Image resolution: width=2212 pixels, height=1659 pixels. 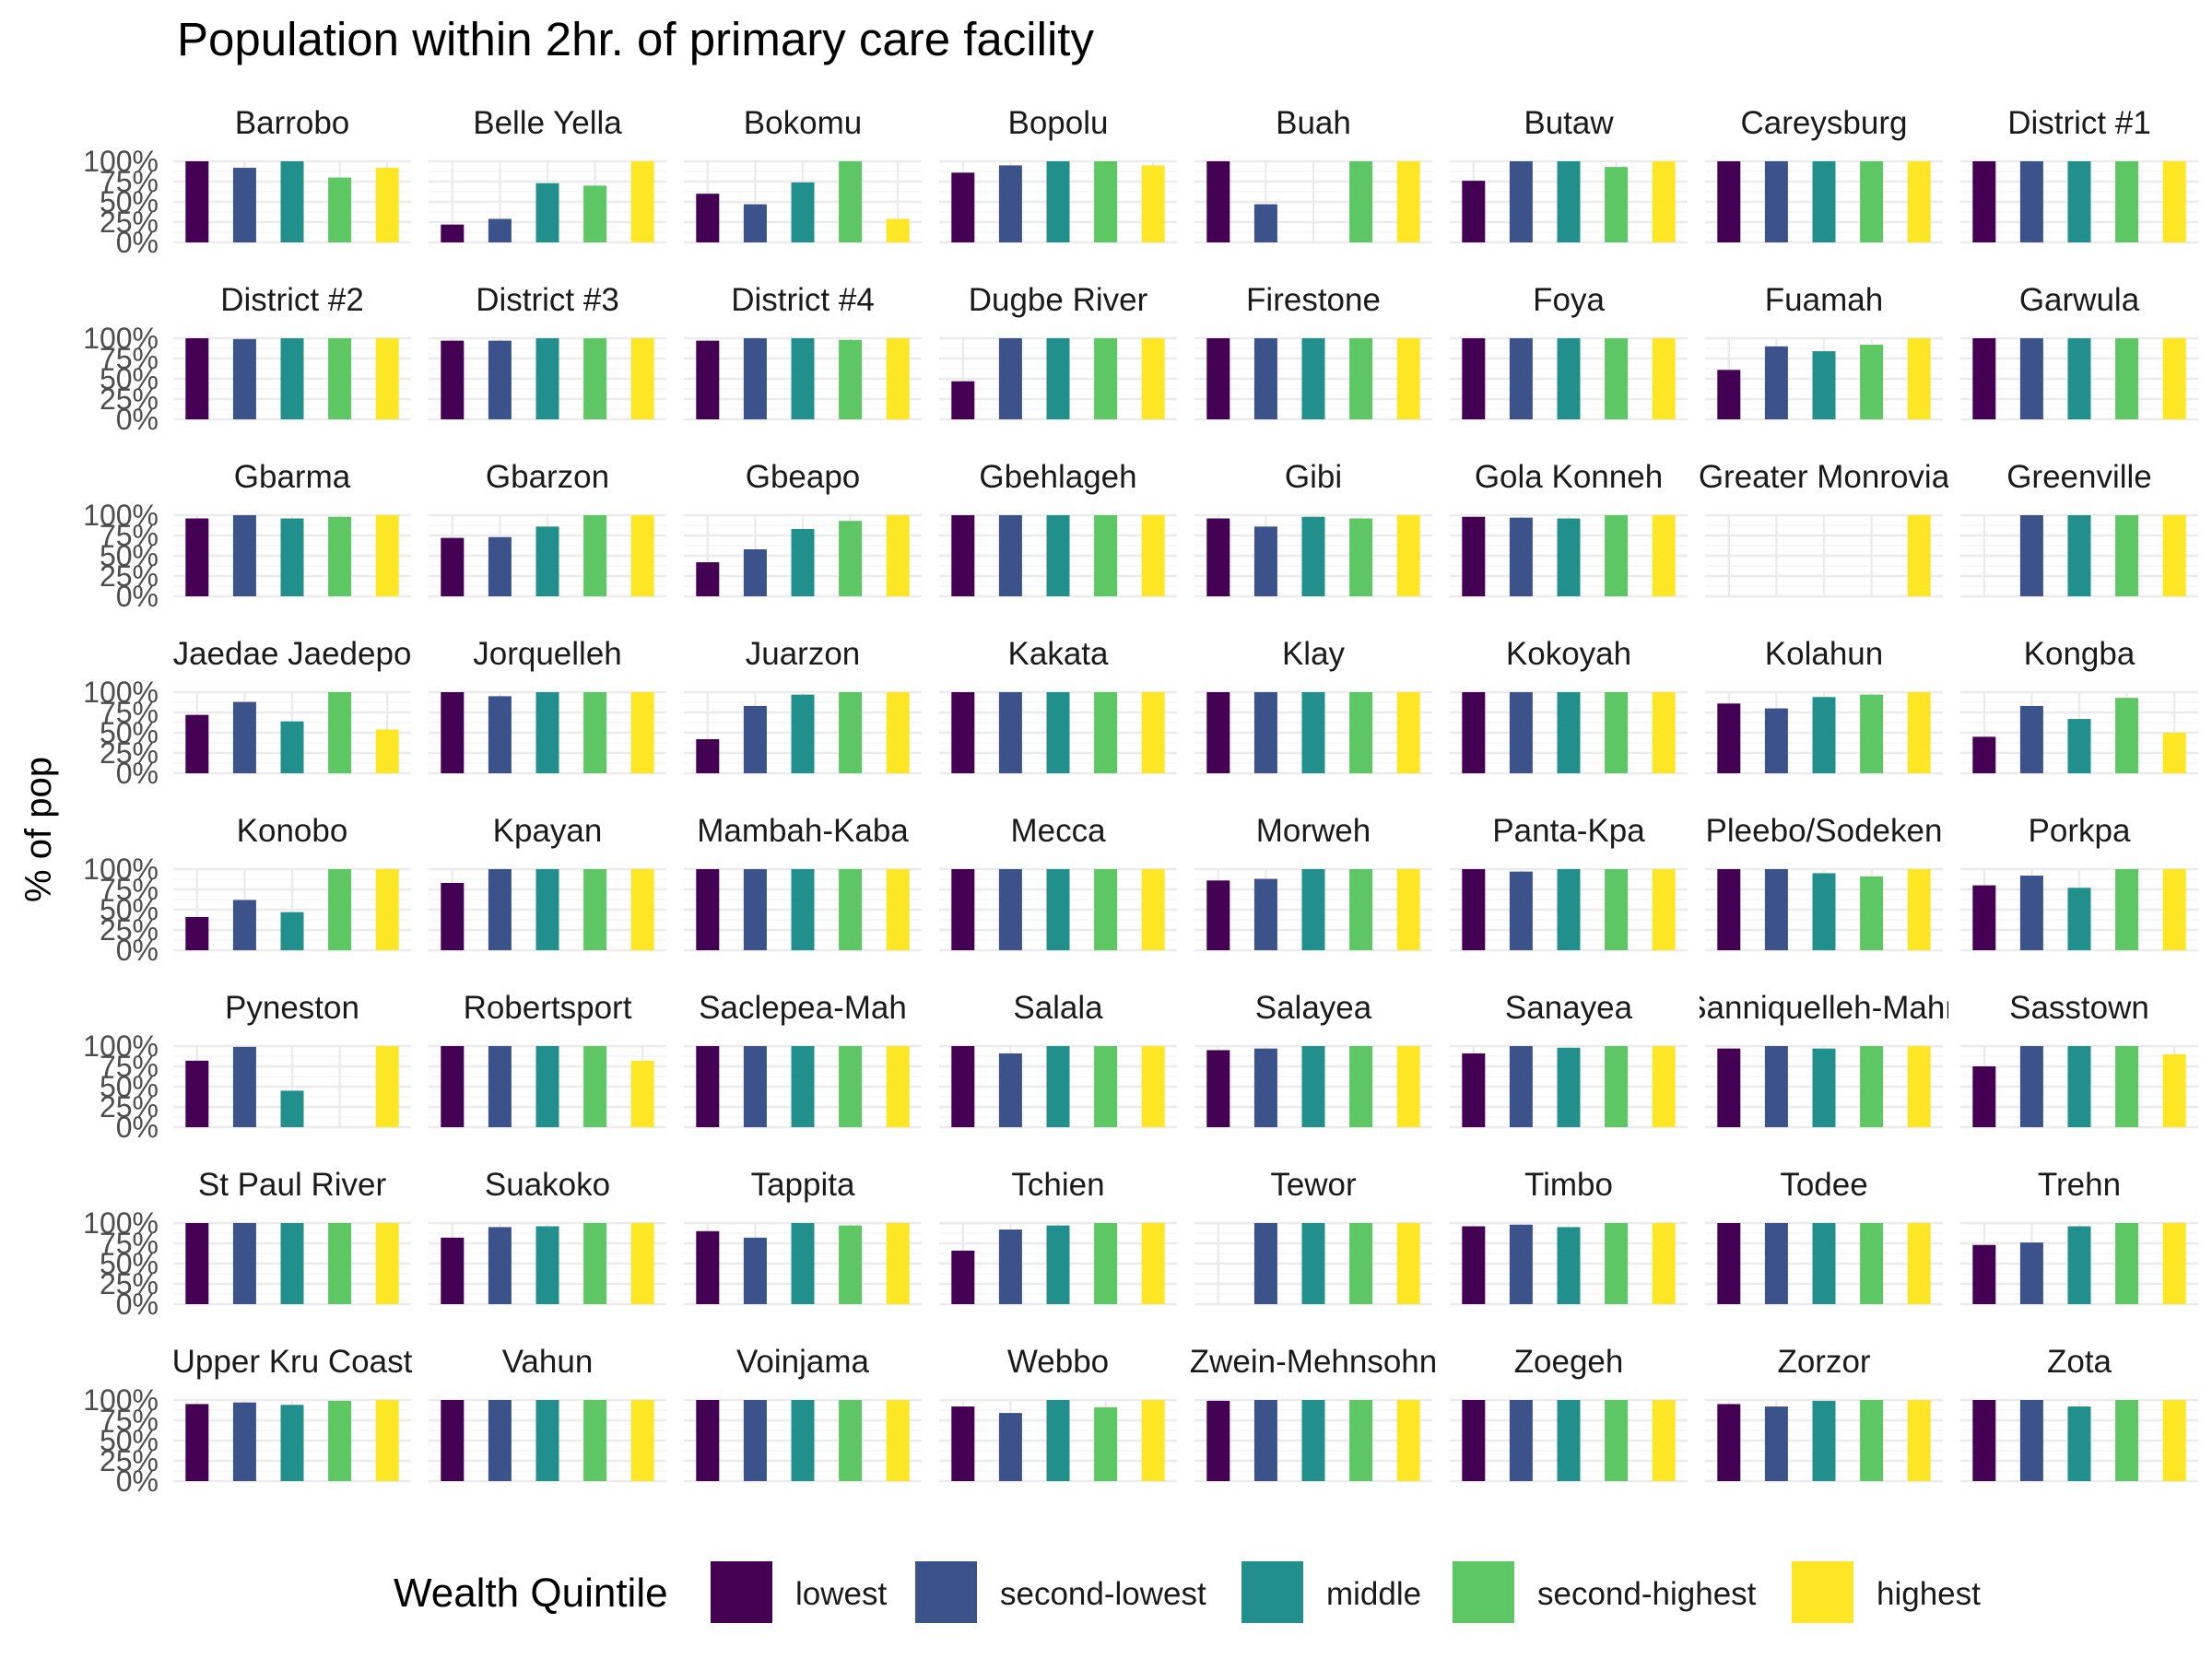 What do you see at coordinates (803, 1413) in the screenshot?
I see `facet-panel: Voinjama` at bounding box center [803, 1413].